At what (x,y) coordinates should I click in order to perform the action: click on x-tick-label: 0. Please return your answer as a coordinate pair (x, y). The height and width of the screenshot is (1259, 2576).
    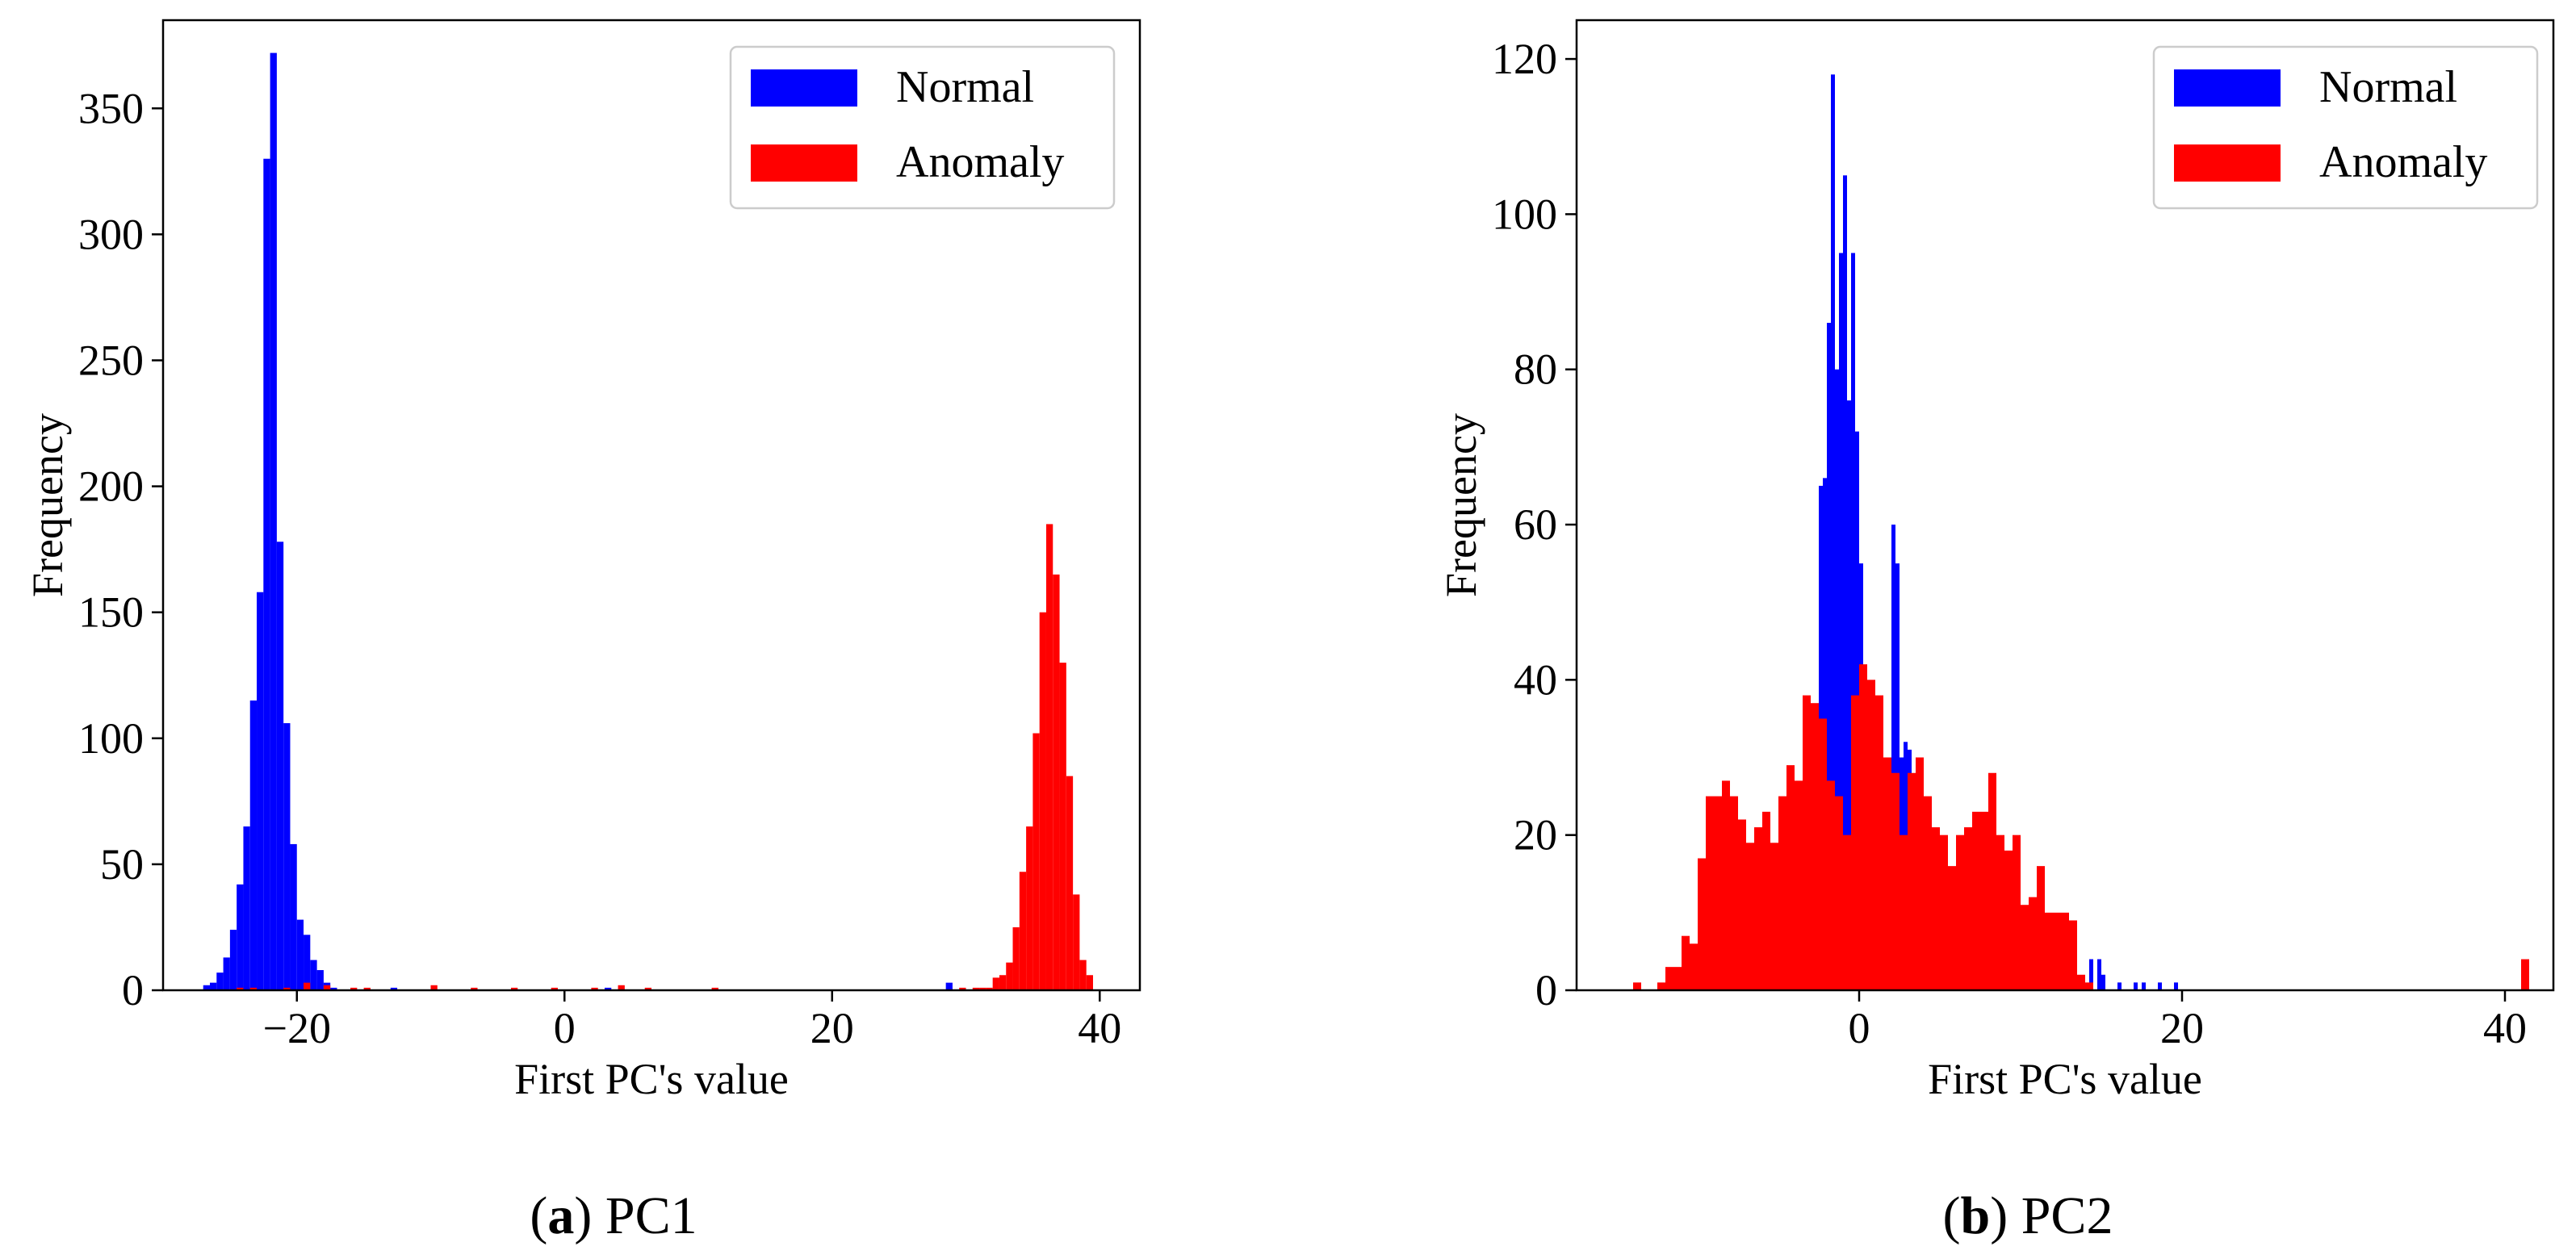
    Looking at the image, I should click on (1859, 1028).